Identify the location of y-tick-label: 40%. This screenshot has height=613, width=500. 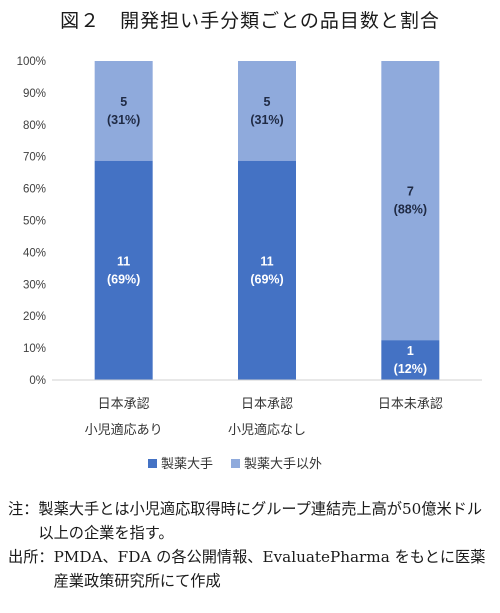
(34, 253).